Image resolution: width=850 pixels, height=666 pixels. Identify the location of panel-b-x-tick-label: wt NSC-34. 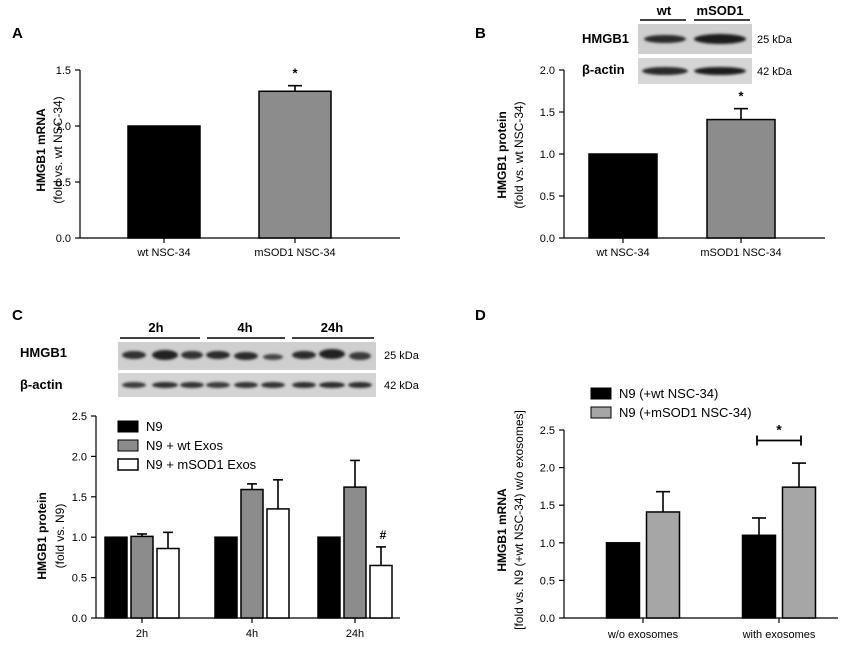
(622, 253).